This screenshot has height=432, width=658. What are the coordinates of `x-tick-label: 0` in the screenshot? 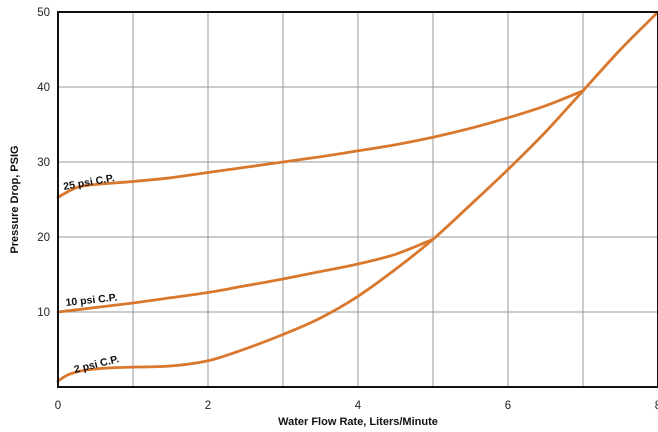 It's located at (58, 406).